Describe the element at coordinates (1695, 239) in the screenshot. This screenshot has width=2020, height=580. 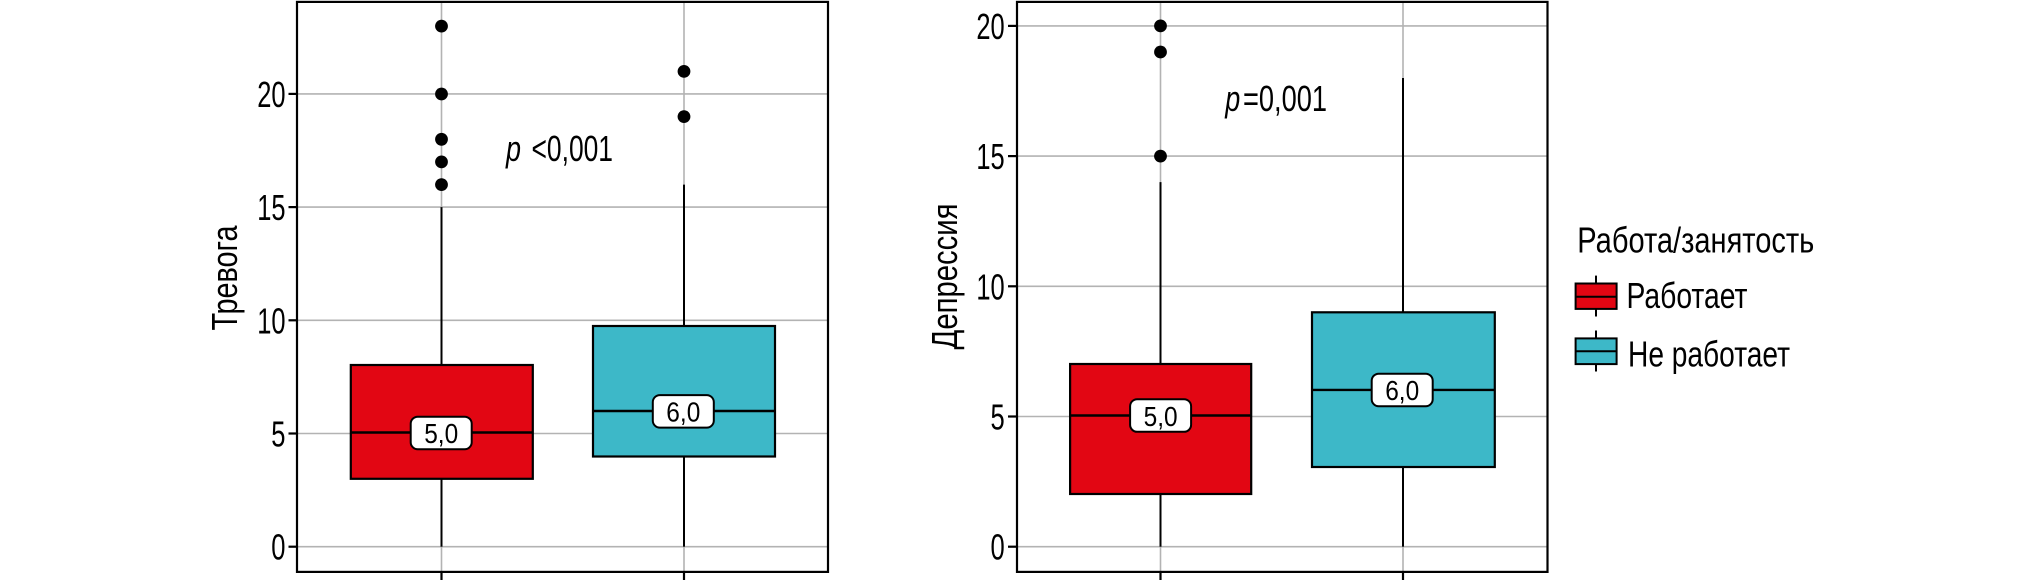
I see `svg-text: Работа/занятость` at that location.